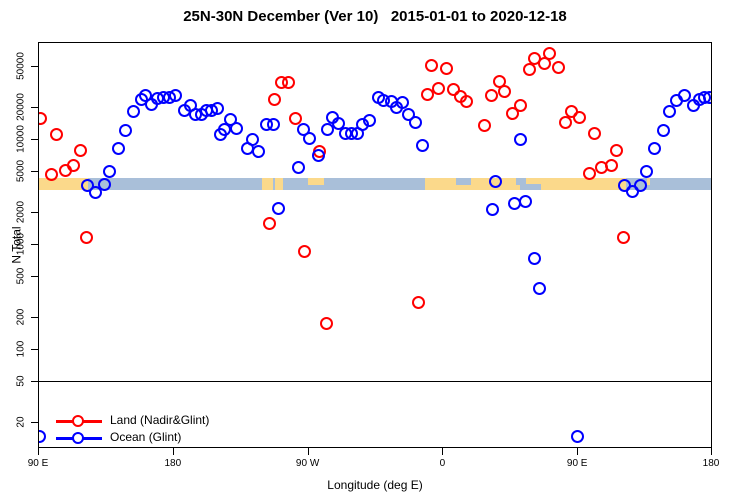 This screenshot has width=750, height=500. I want to click on legend-marker-ocean, so click(78, 438).